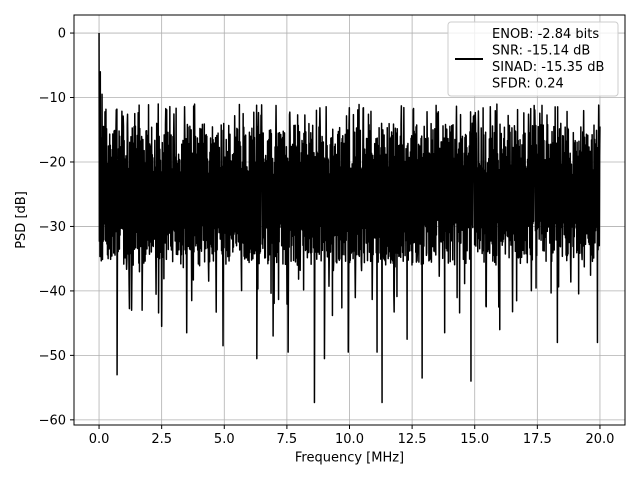  Describe the element at coordinates (528, 84) in the screenshot. I see `legend-text-sfdr: SFDR: 0.24` at that location.